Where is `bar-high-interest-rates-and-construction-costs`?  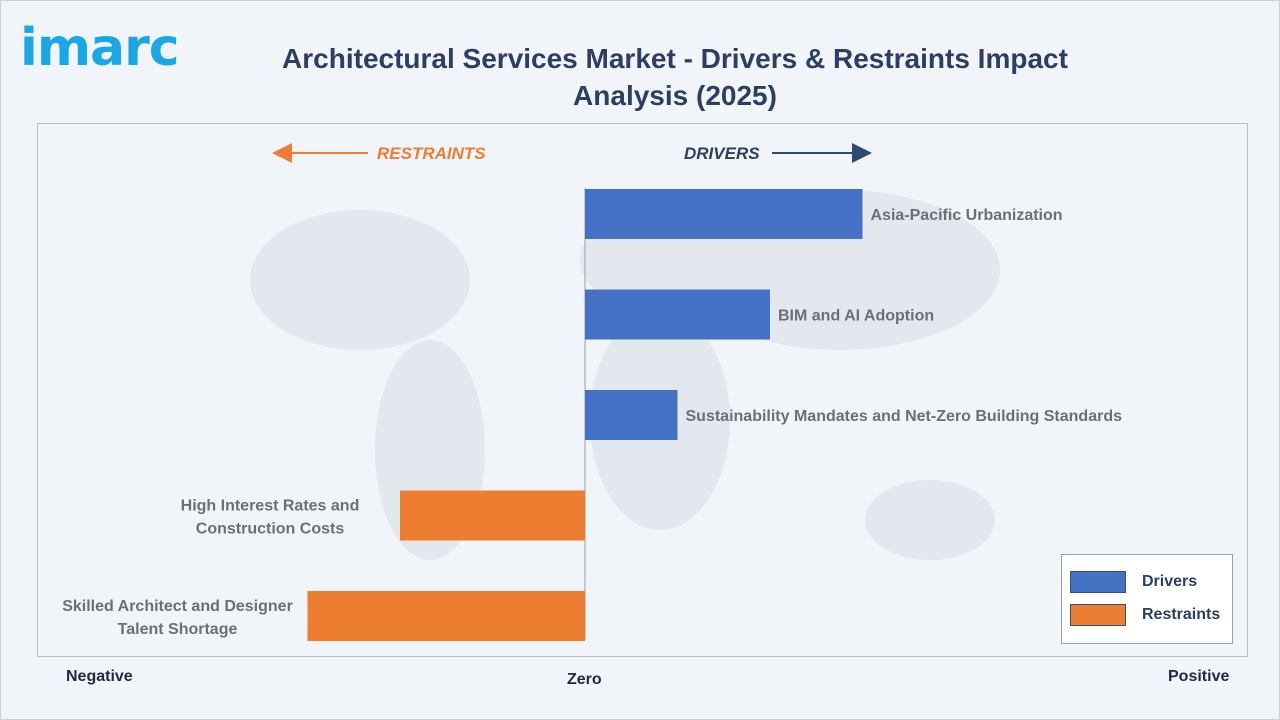
bar-high-interest-rates-and-construction-costs is located at coordinates (492, 515).